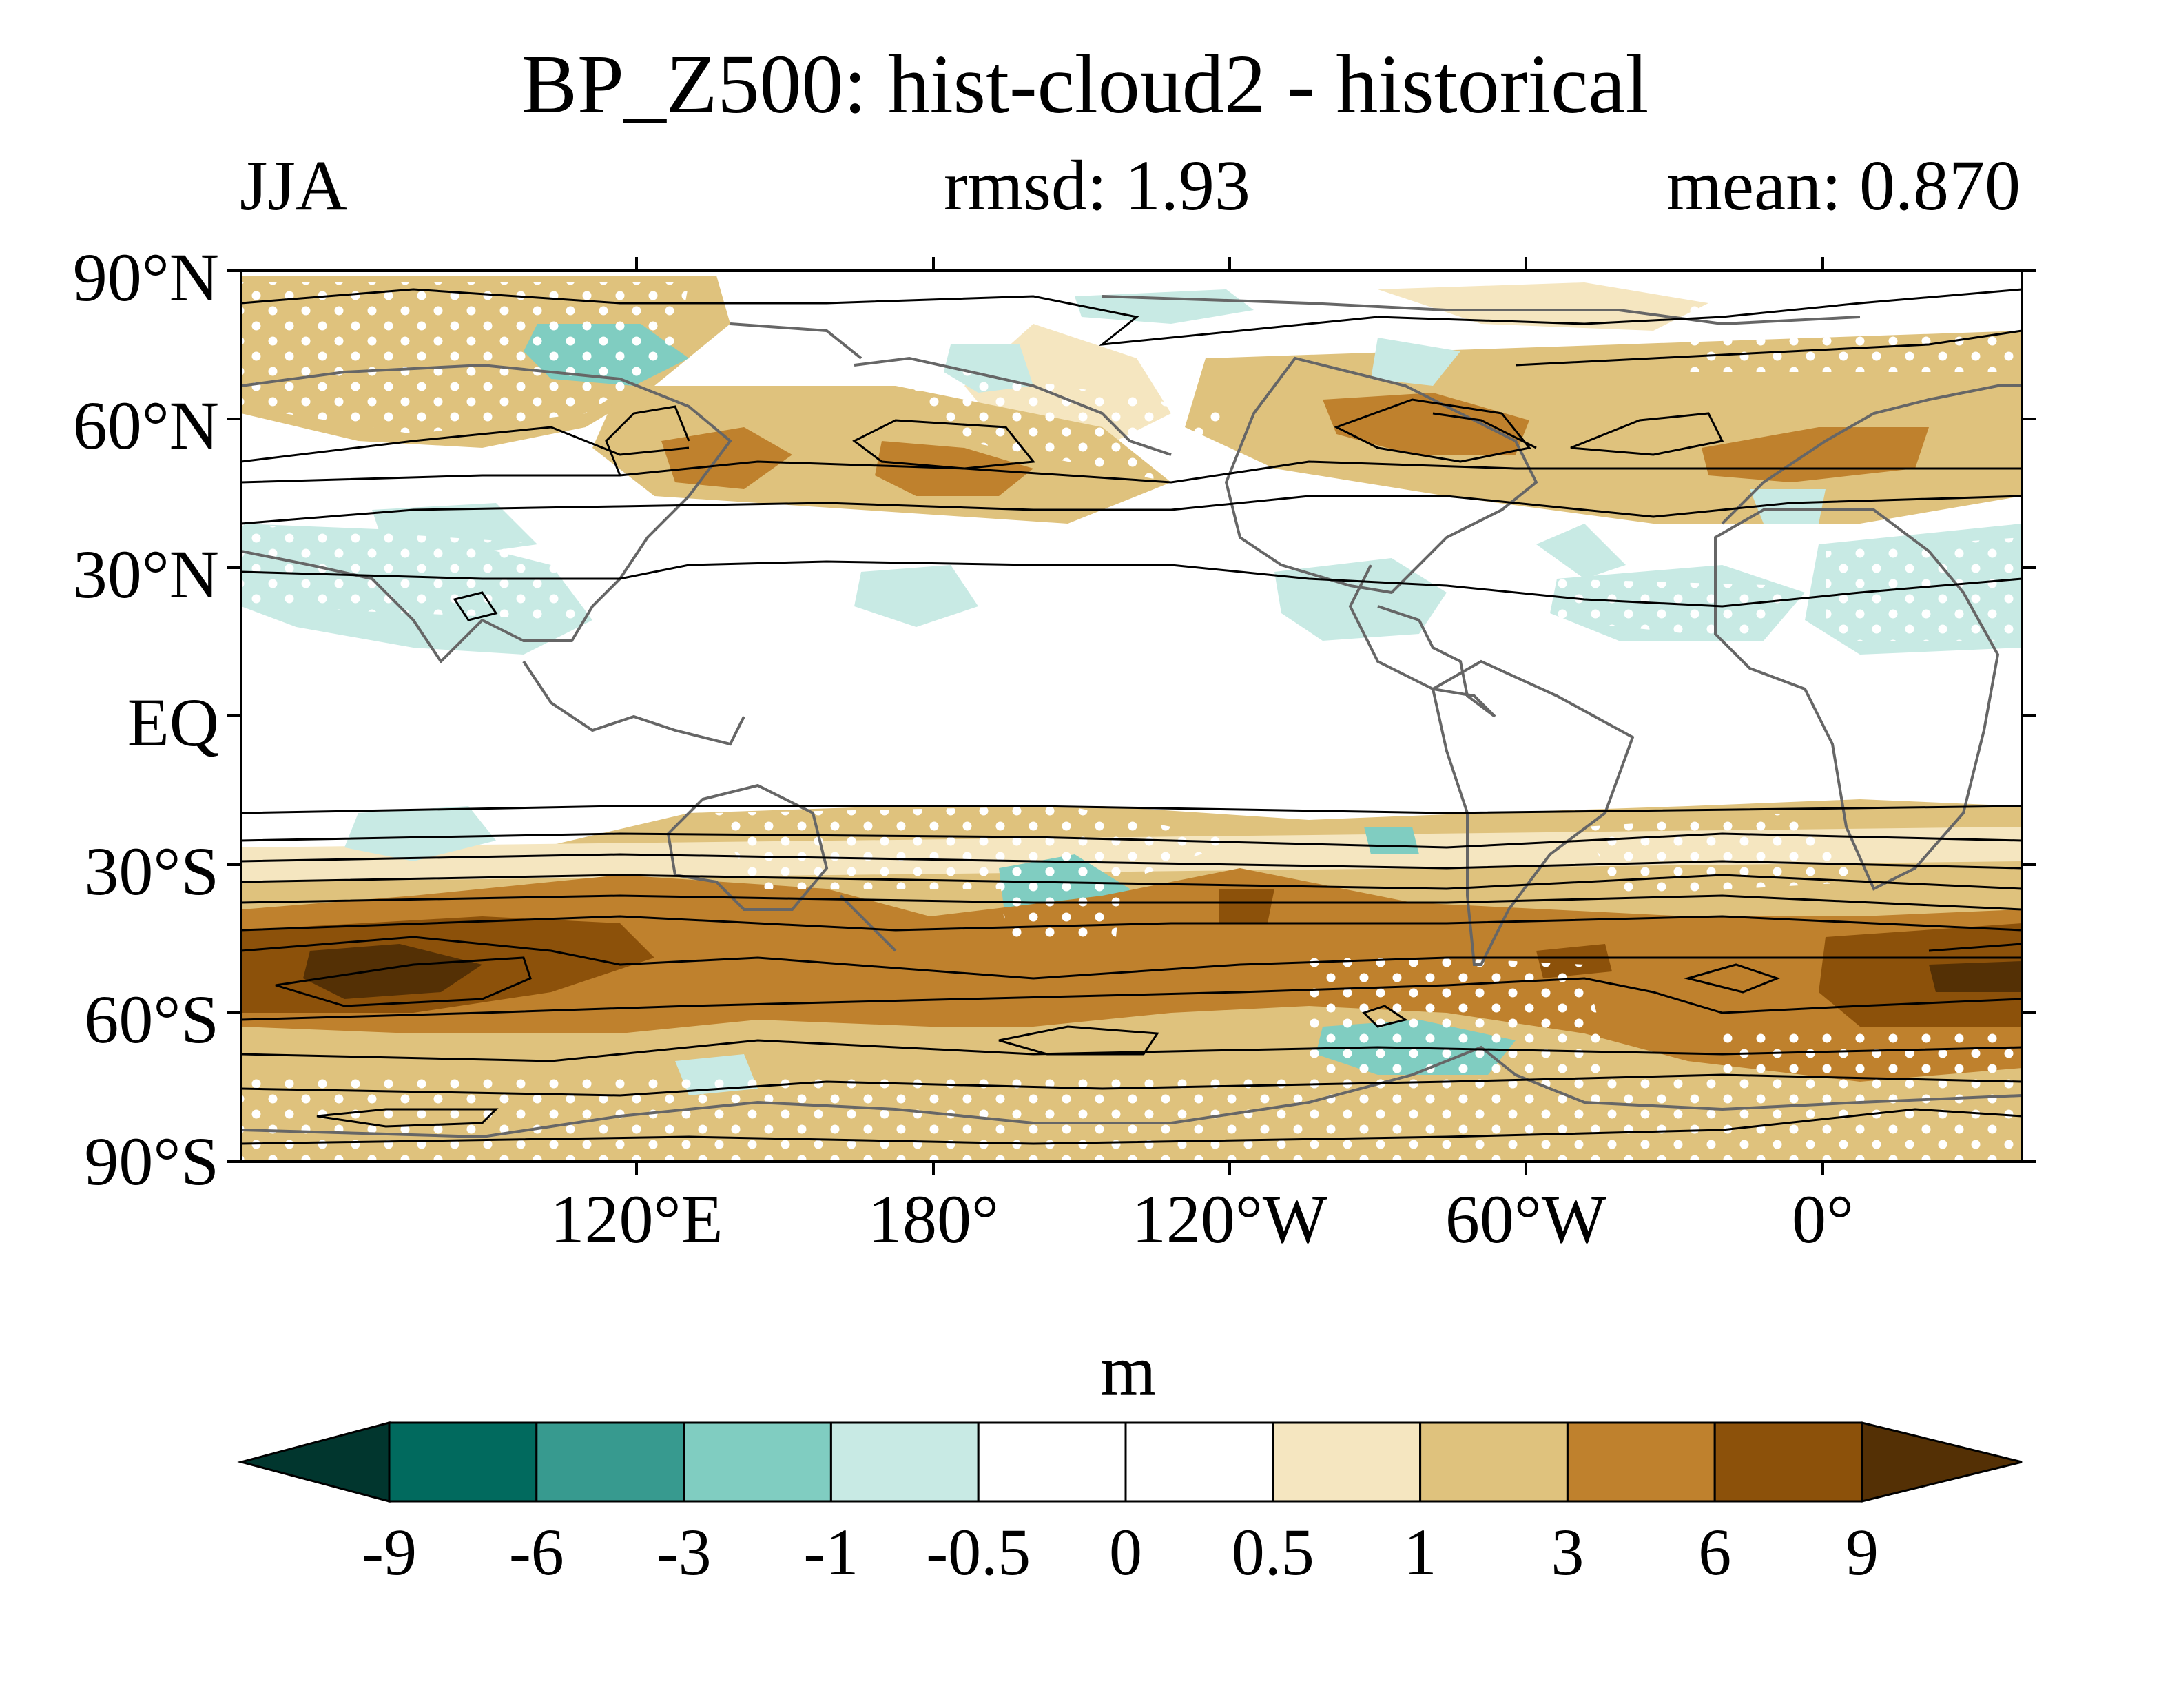  I want to click on lat-label: 30°S, so click(151, 871).